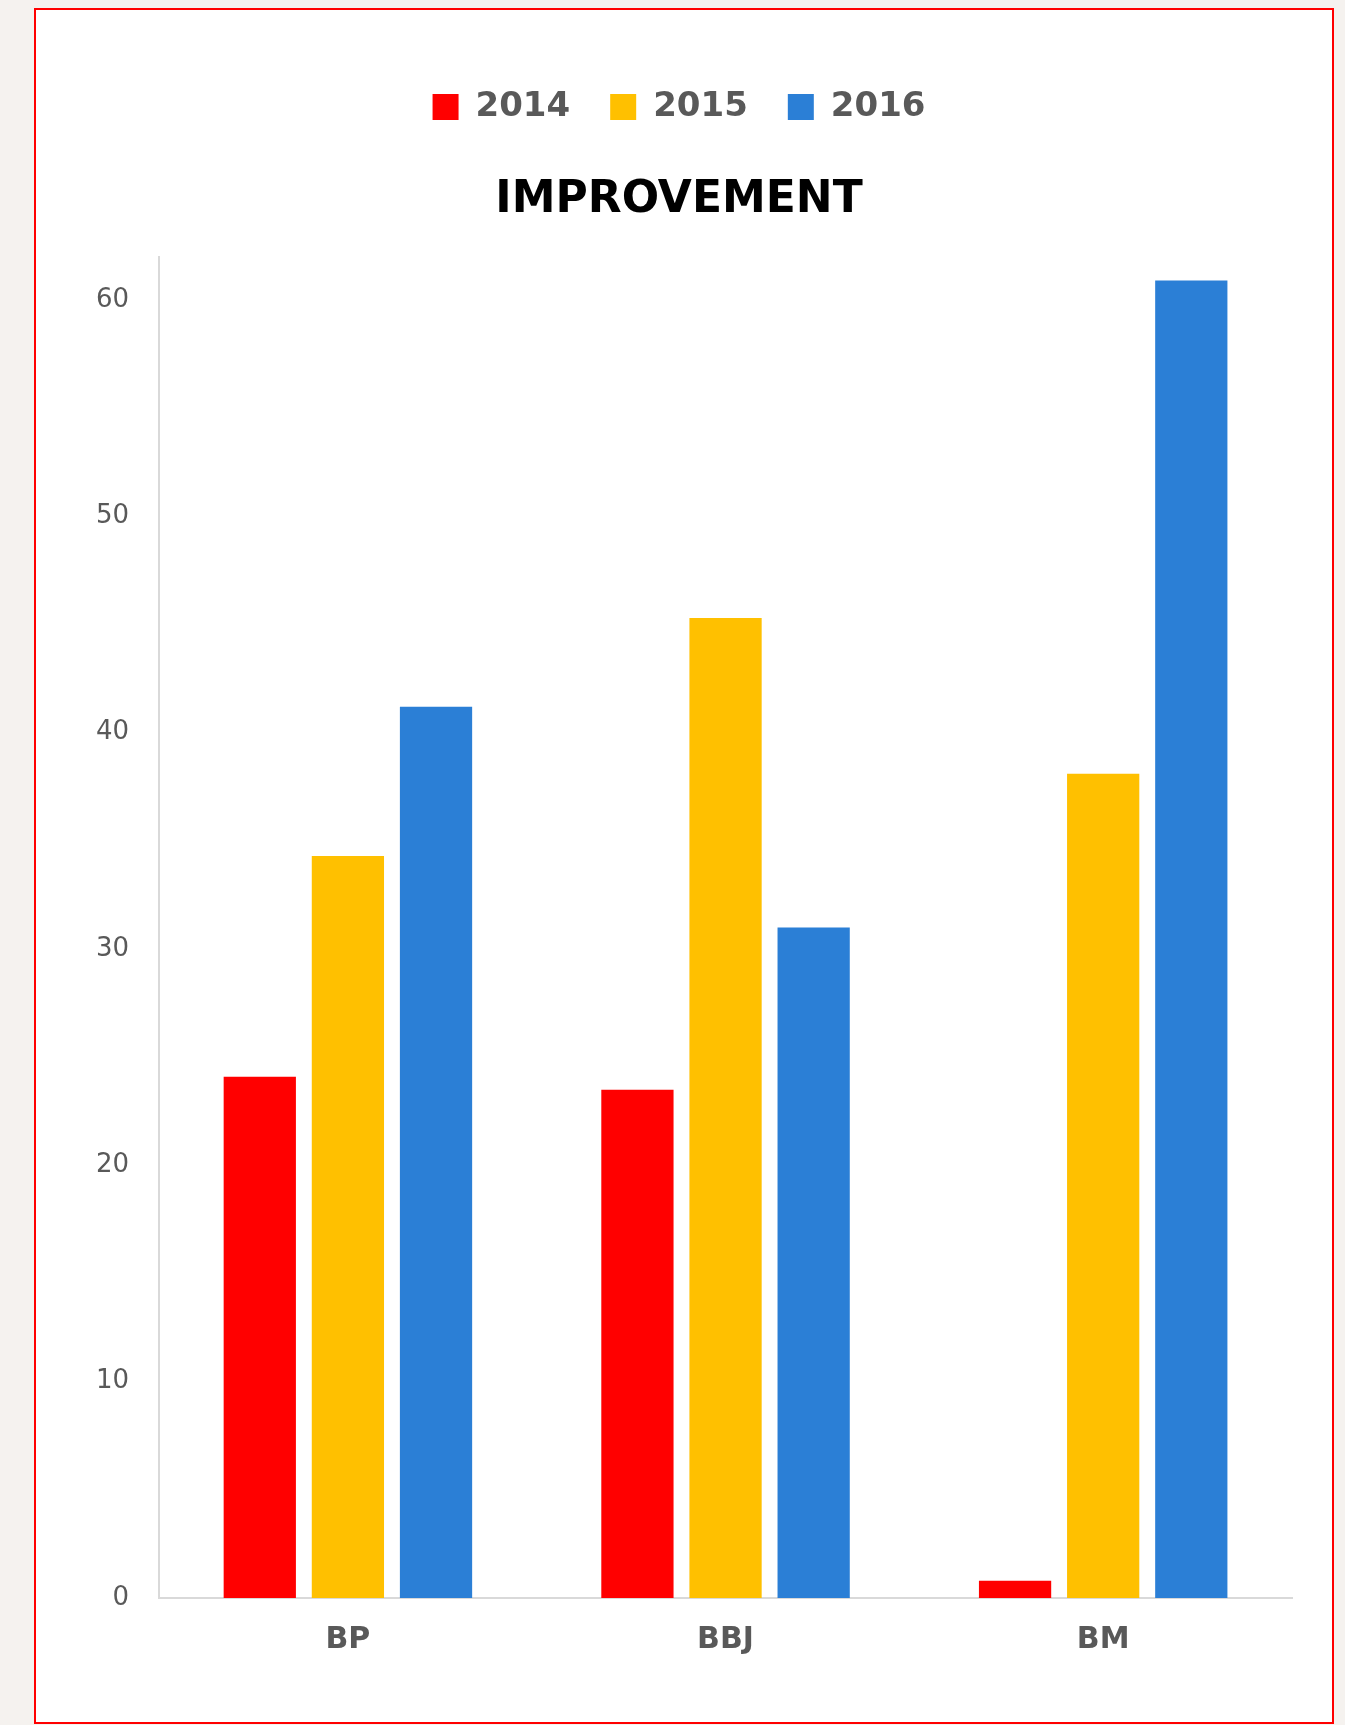  Describe the element at coordinates (1103, 1637) in the screenshot. I see `x-tick-label: BM` at that location.